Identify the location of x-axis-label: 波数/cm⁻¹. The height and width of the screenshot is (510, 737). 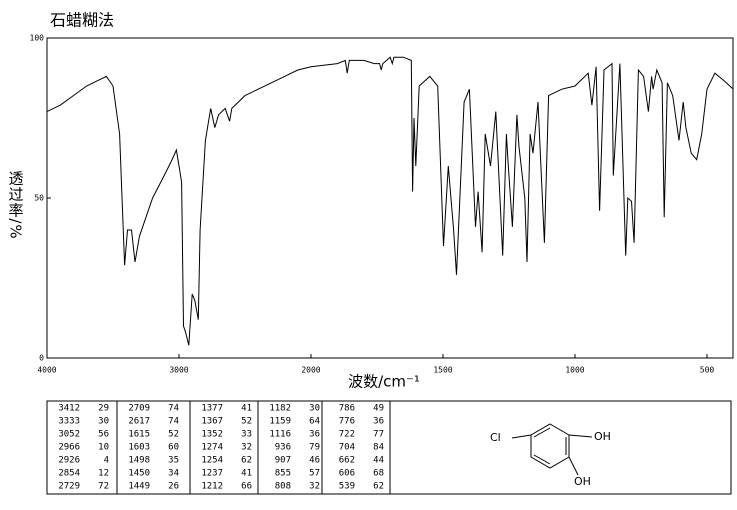
(384, 382).